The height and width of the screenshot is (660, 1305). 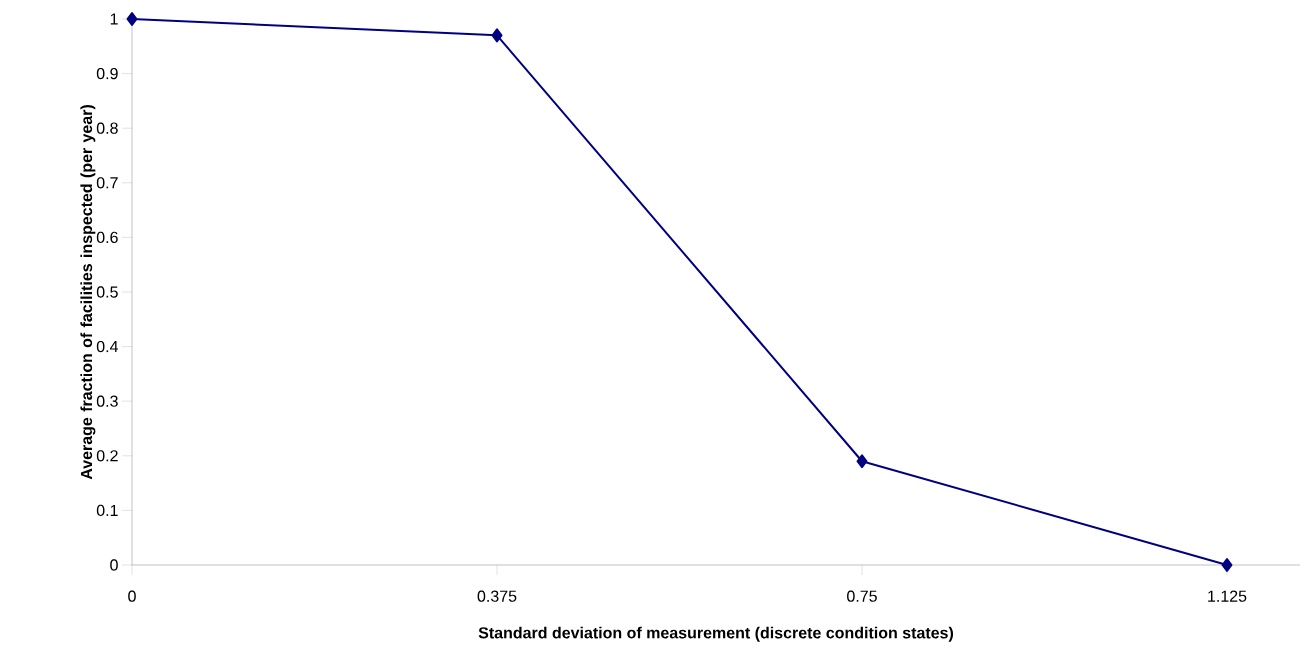 What do you see at coordinates (107, 73) in the screenshot?
I see `y-tick-label: 0.9` at bounding box center [107, 73].